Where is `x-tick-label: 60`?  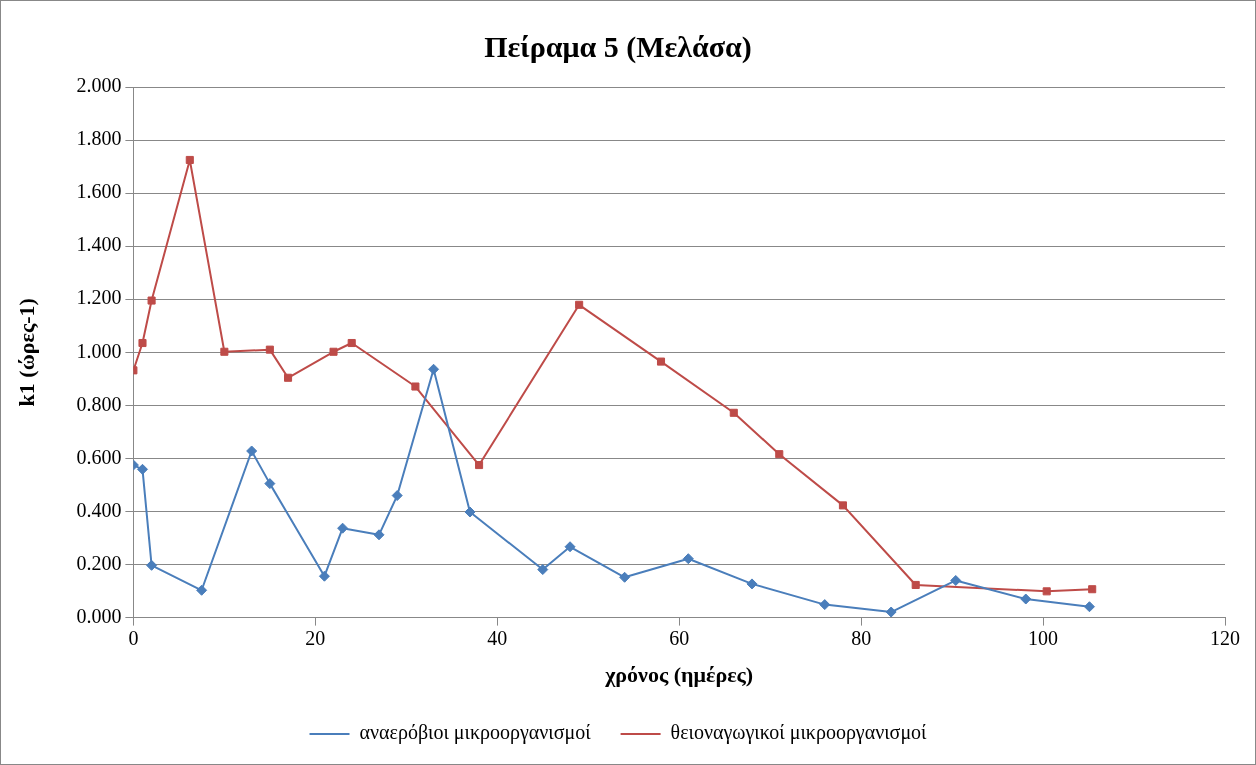 x-tick-label: 60 is located at coordinates (679, 637).